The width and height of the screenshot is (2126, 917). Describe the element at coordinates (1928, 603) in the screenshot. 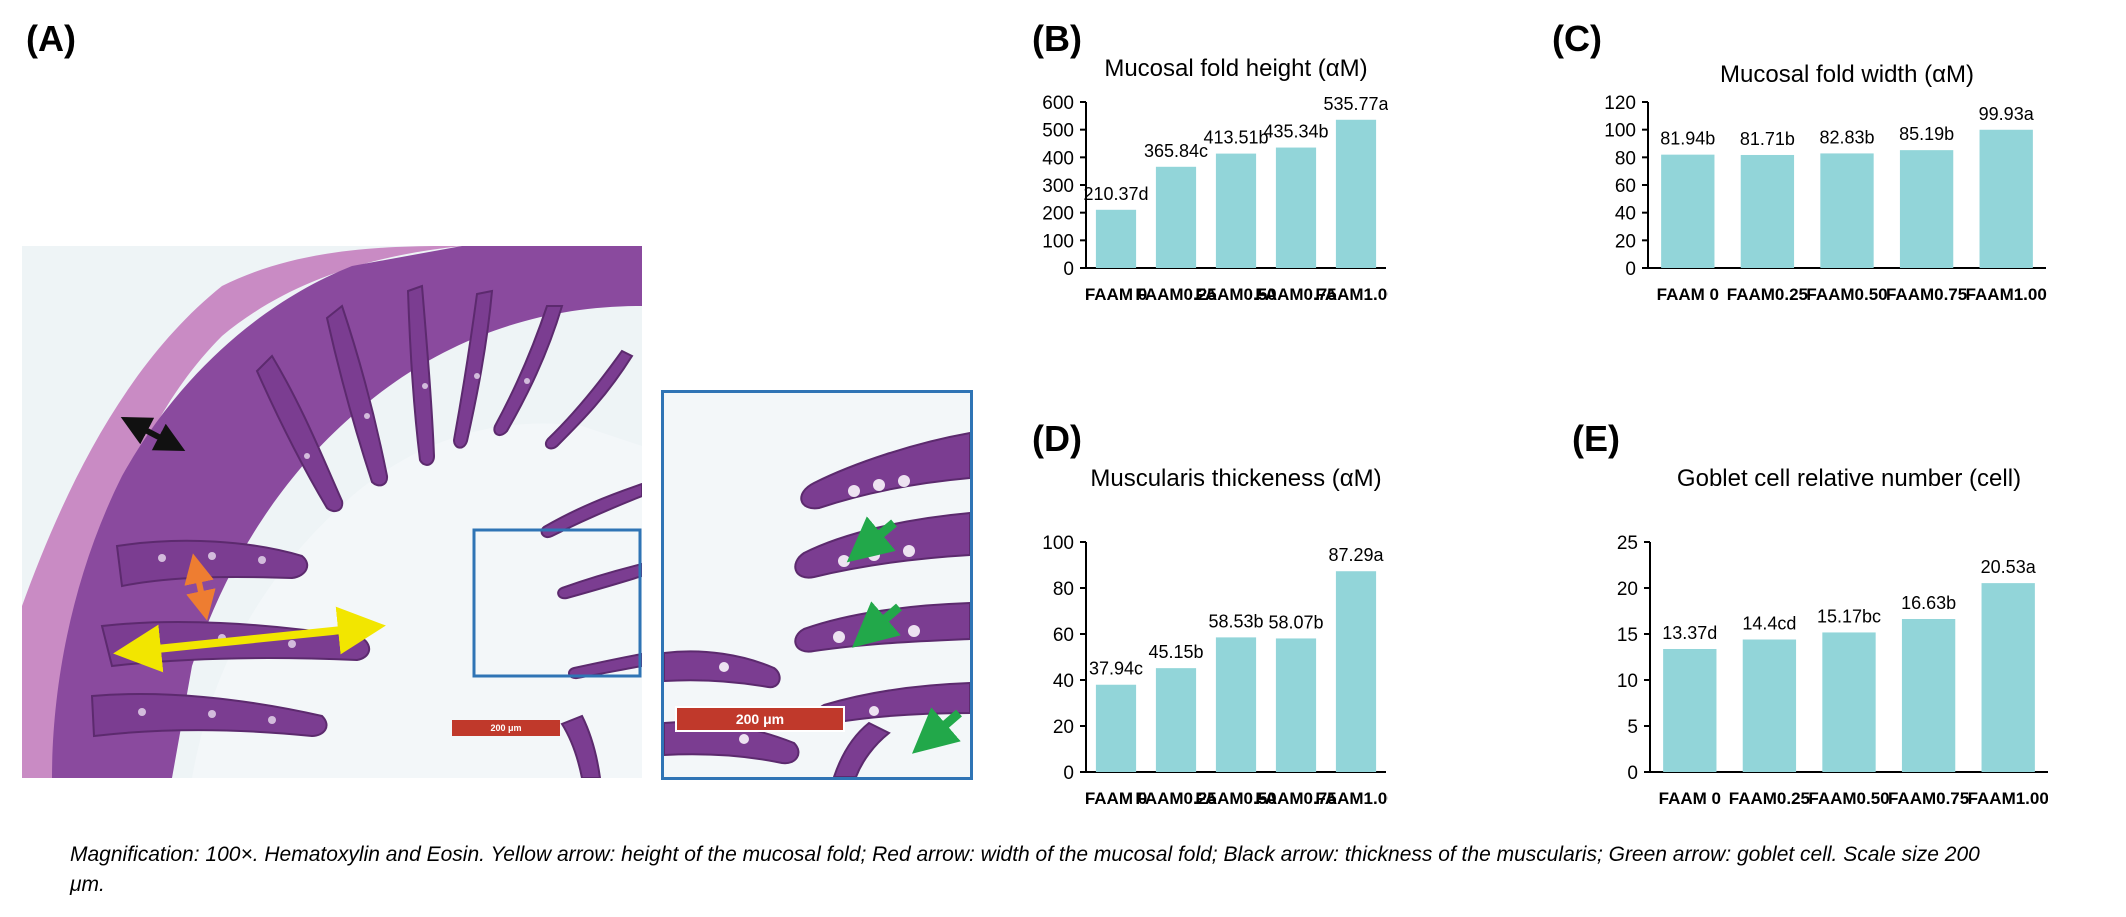

I see `data-label: 16.63b` at that location.